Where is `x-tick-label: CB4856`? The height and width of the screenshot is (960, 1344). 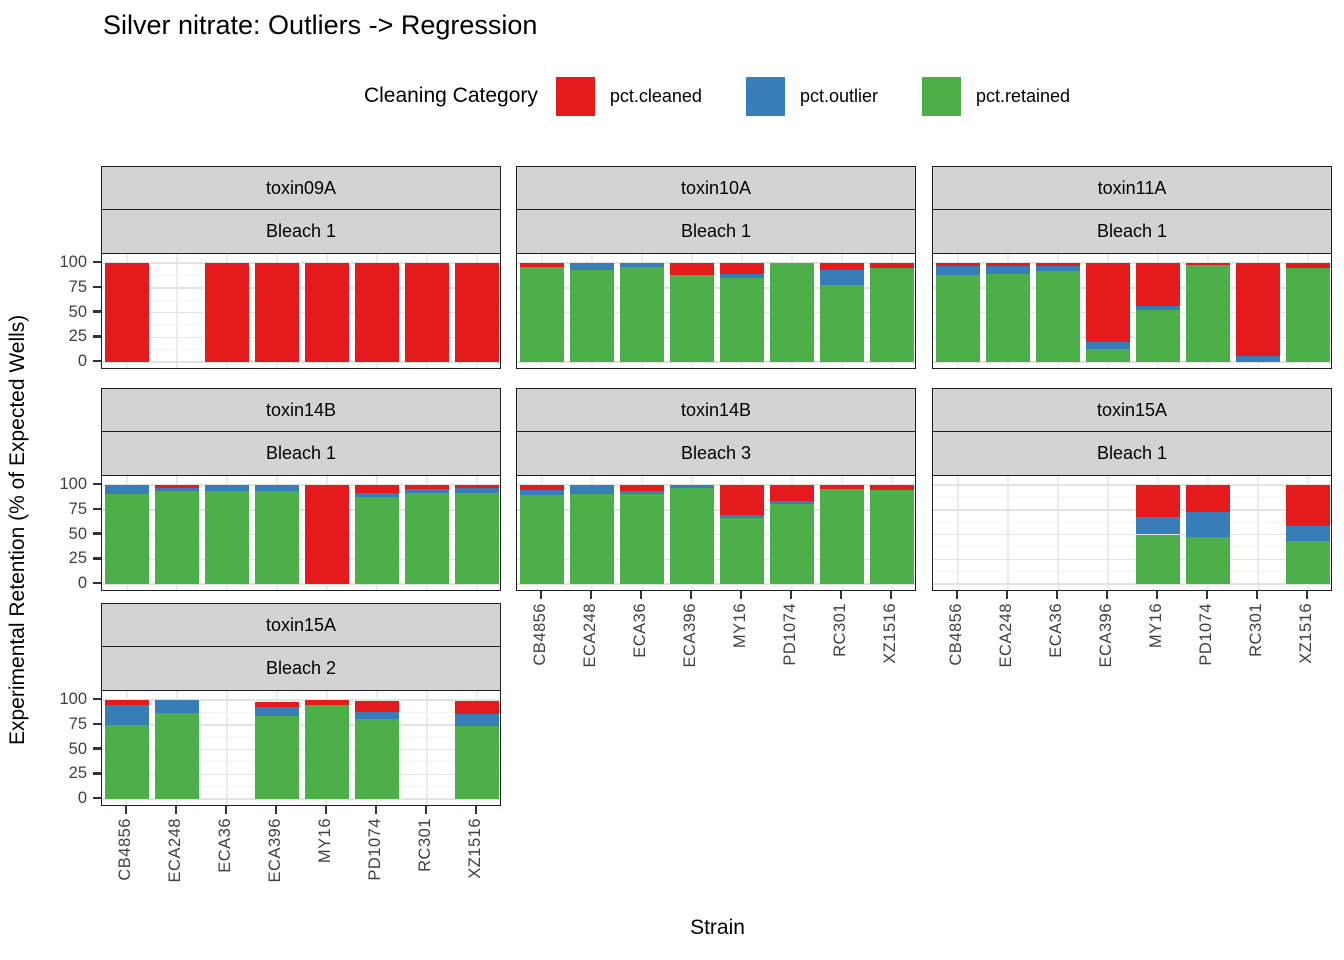 x-tick-label: CB4856 is located at coordinates (540, 634).